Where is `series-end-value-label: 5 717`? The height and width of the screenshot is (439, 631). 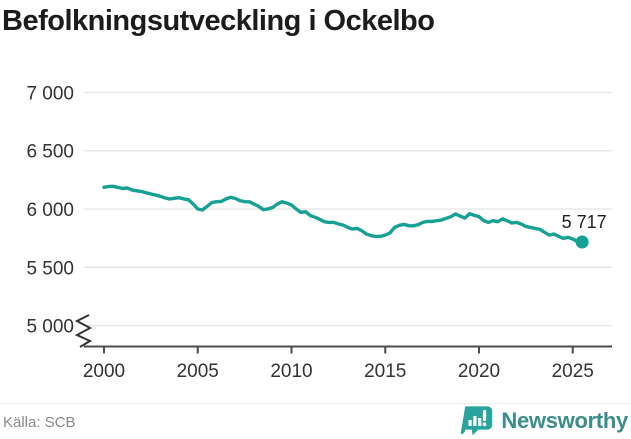
series-end-value-label: 5 717 is located at coordinates (584, 222).